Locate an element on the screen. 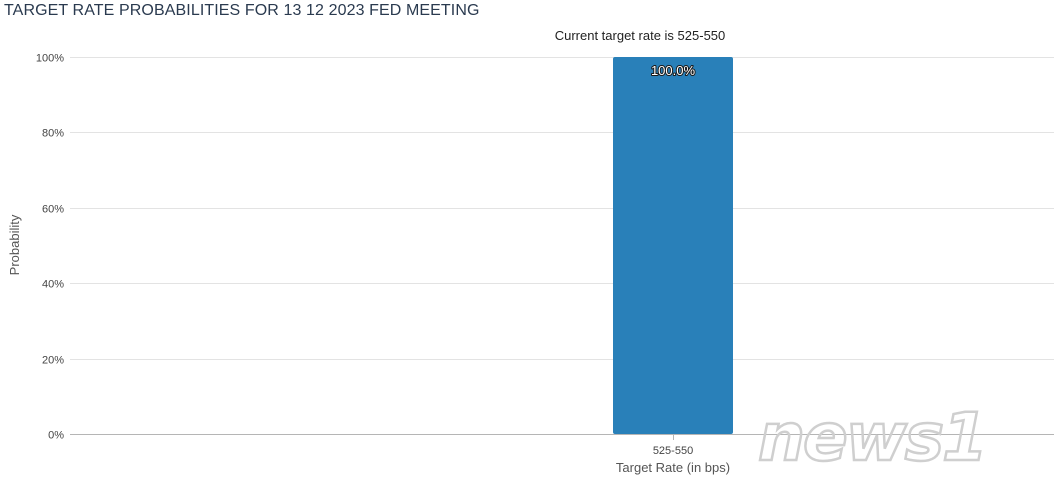 The image size is (1054, 492). chart-subtitle: Current target rate is 525-550 is located at coordinates (640, 35).